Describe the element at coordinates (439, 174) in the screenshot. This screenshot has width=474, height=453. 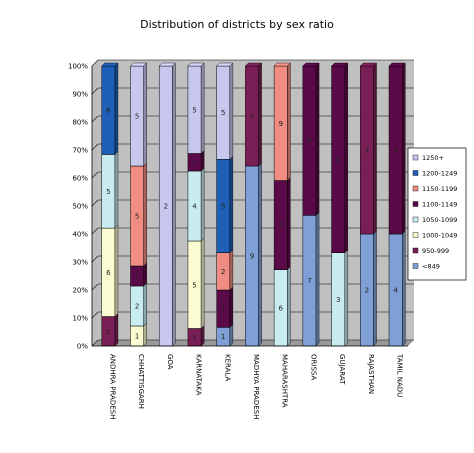
I see `legend-label: 1200-1249` at that location.